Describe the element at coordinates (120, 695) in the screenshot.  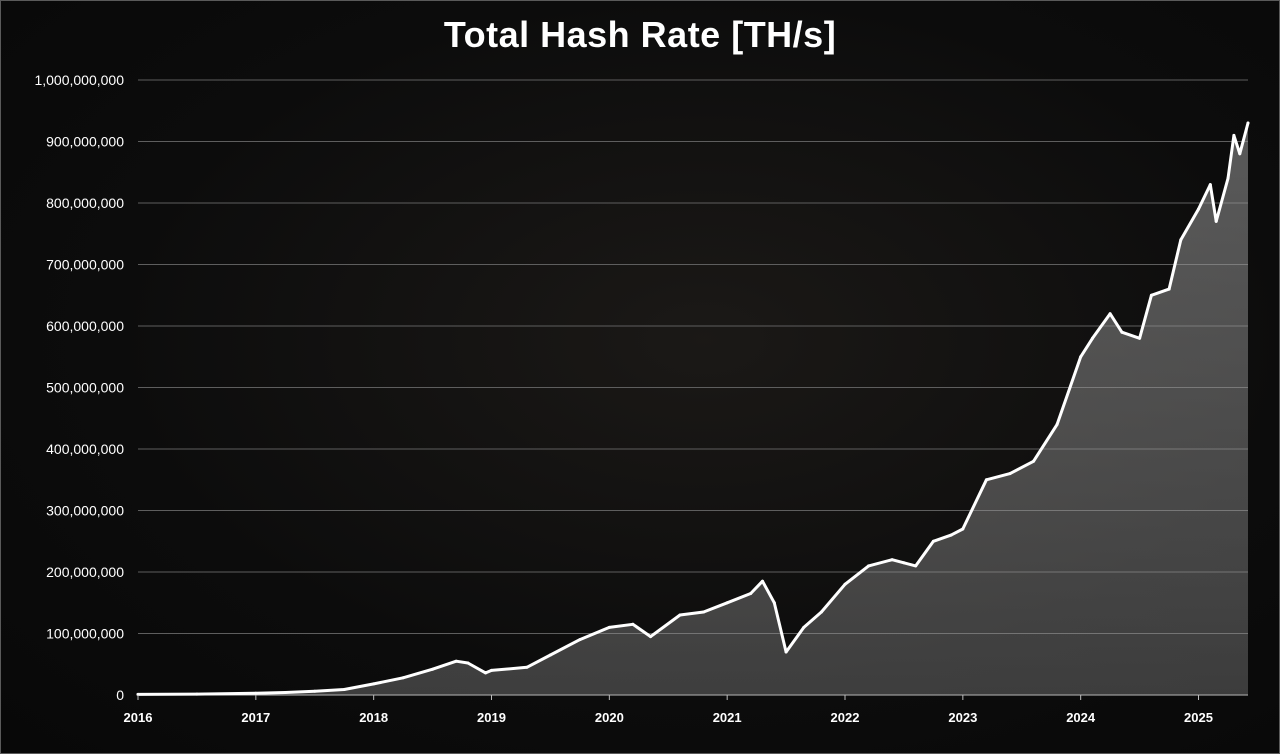
I see `y-tick-label: 0` at that location.